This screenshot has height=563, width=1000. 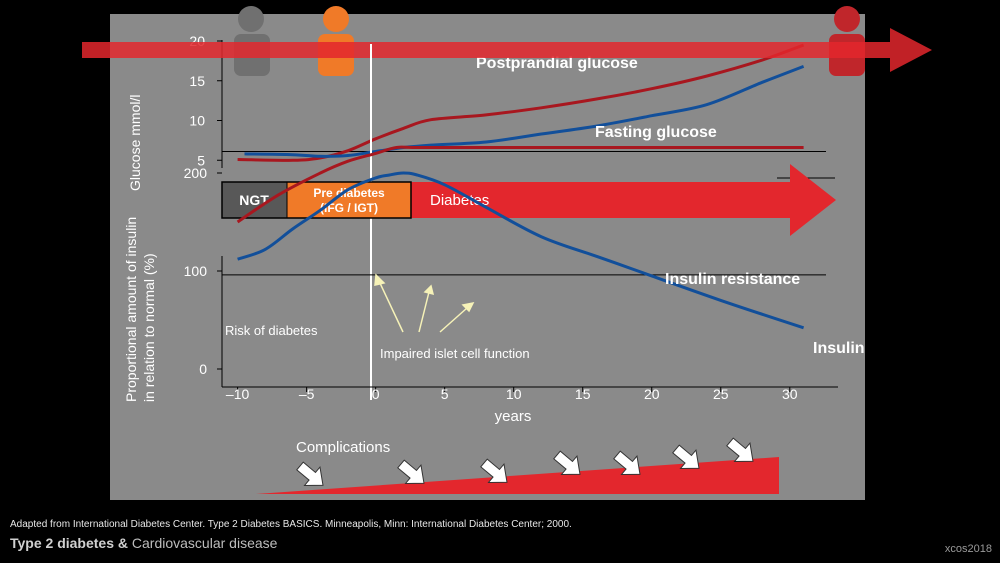 I want to click on x-tick-label: 0, so click(x=376, y=394).